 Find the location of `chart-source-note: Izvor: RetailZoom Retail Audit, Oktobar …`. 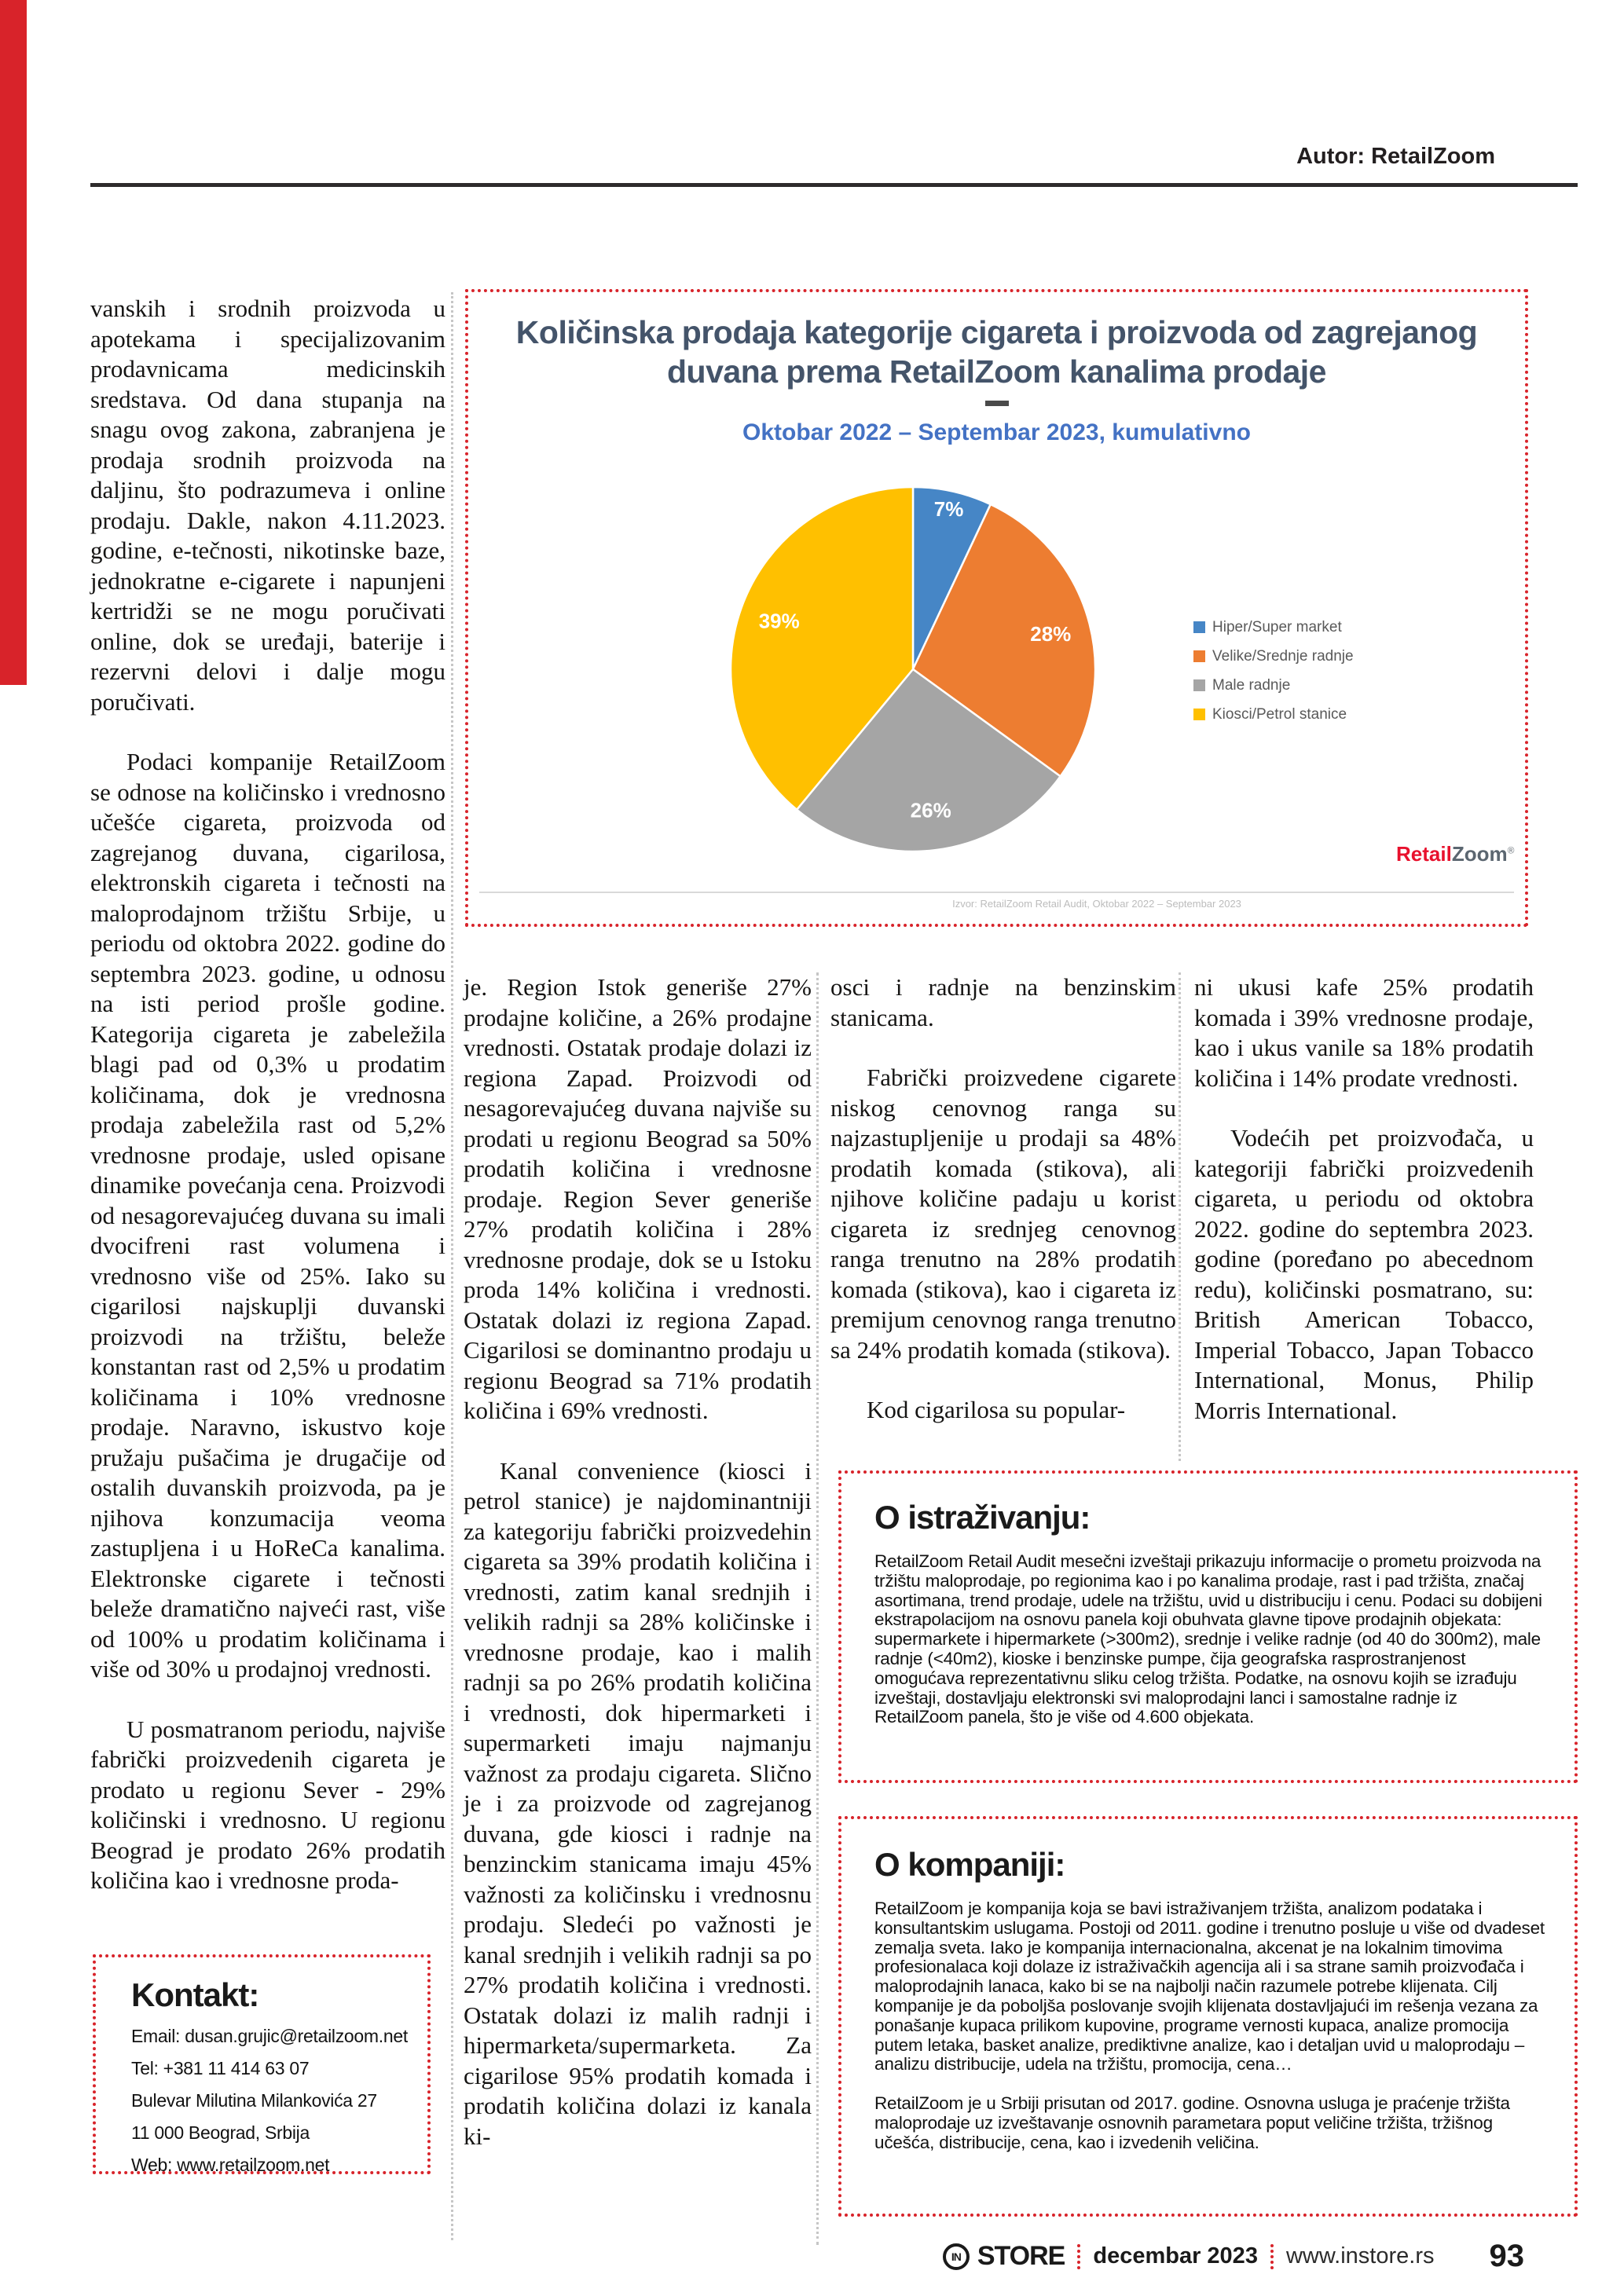

chart-source-note: Izvor: RetailZoom Retail Audit, Oktobar … is located at coordinates (1097, 904).